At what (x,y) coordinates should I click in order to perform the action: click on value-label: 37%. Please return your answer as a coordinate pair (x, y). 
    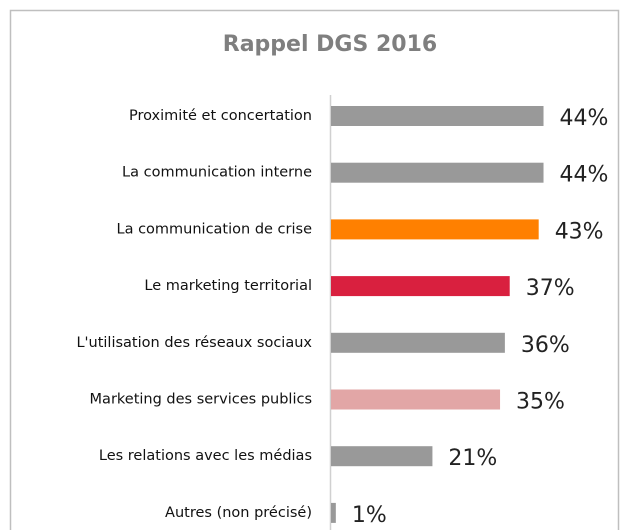
    Looking at the image, I should click on (550, 288).